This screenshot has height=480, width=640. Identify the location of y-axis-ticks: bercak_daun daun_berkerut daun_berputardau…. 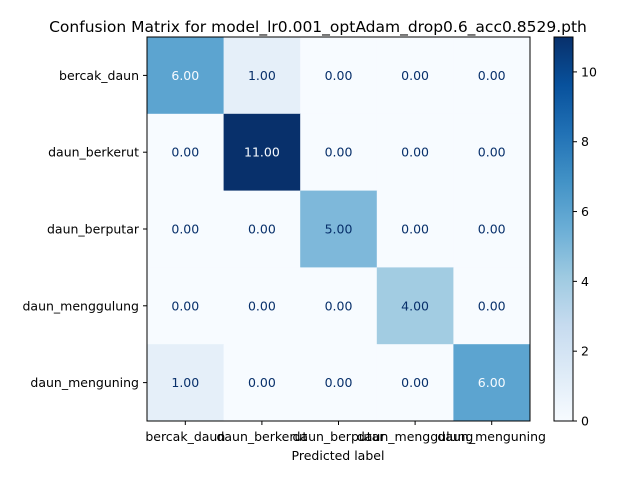
(84, 229).